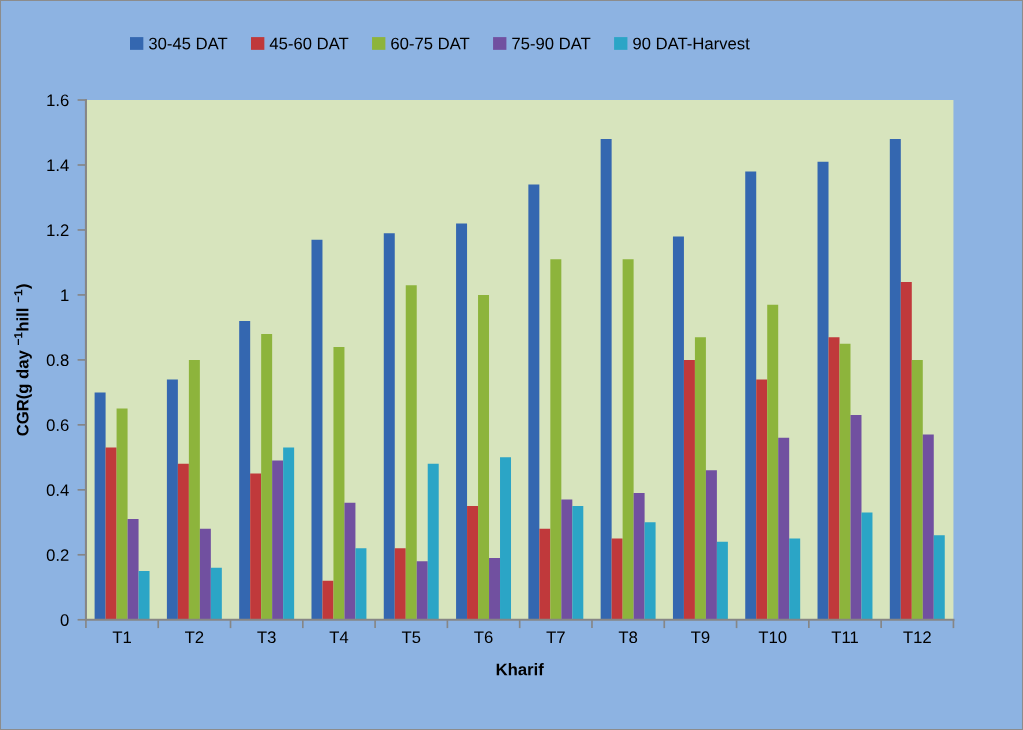 The height and width of the screenshot is (730, 1023). What do you see at coordinates (65, 295) in the screenshot?
I see `y-tick-label: 1` at bounding box center [65, 295].